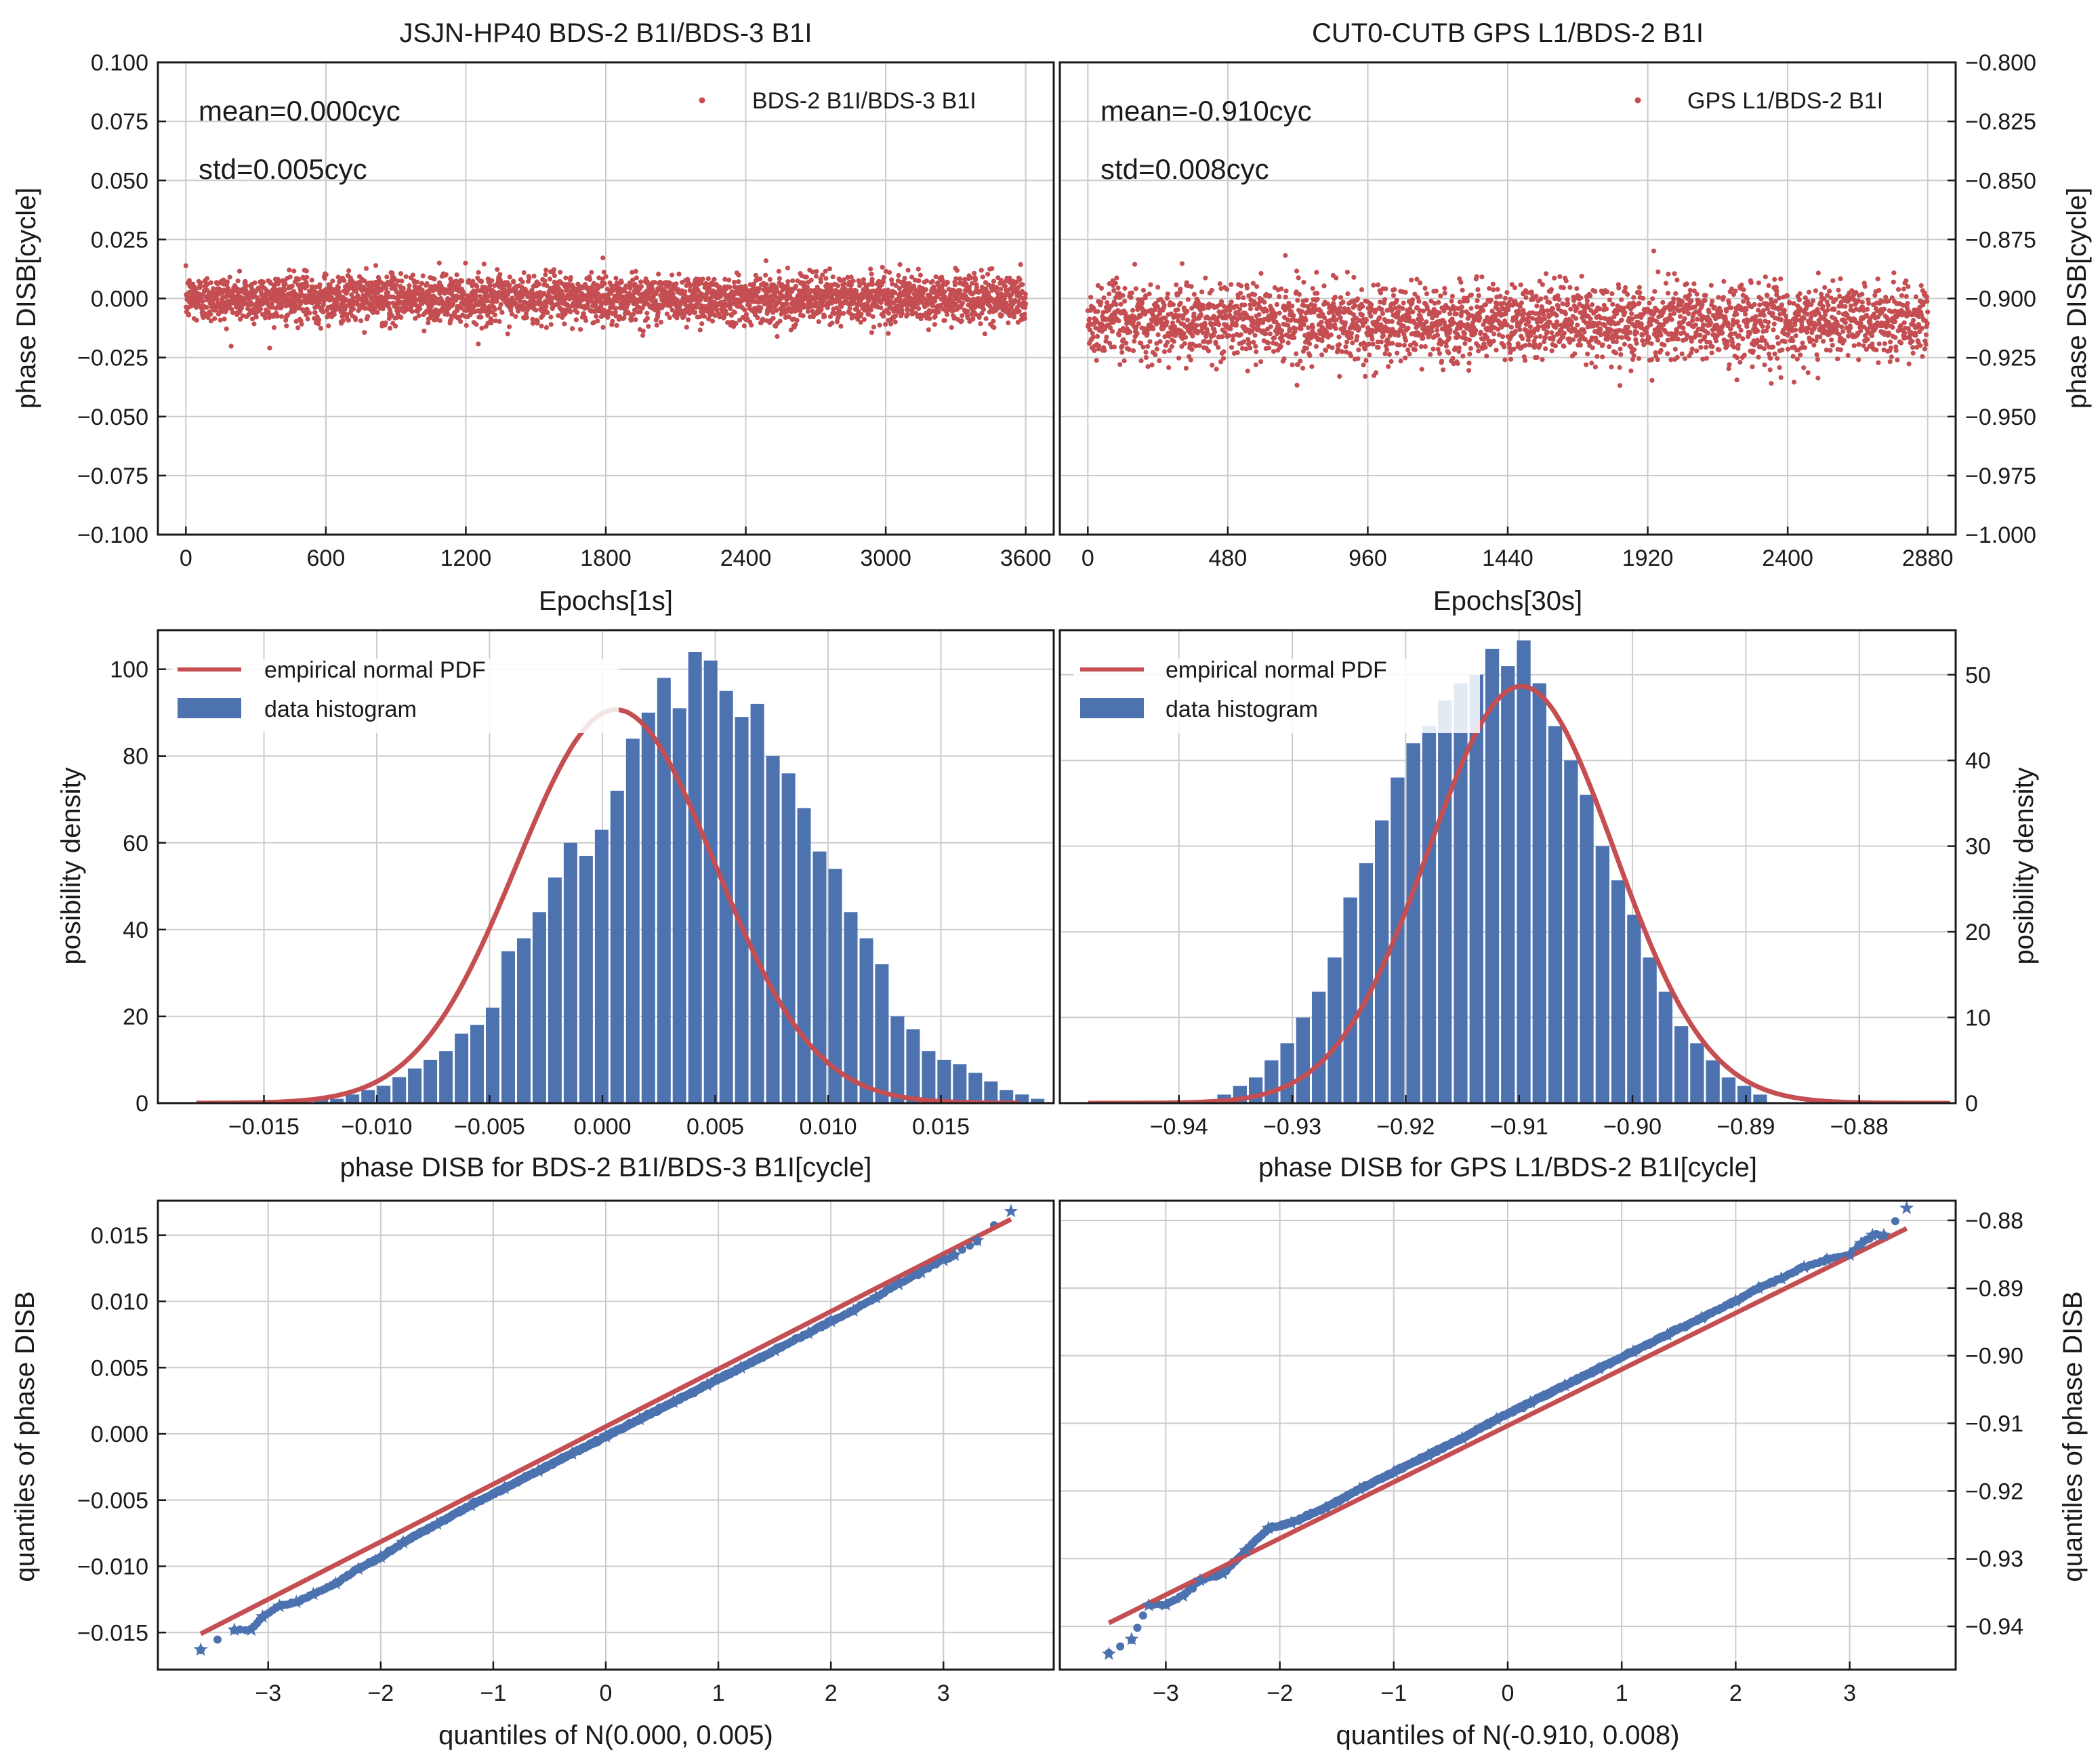  What do you see at coordinates (283, 169) in the screenshot?
I see `std-annotation: std=0.005cyc` at bounding box center [283, 169].